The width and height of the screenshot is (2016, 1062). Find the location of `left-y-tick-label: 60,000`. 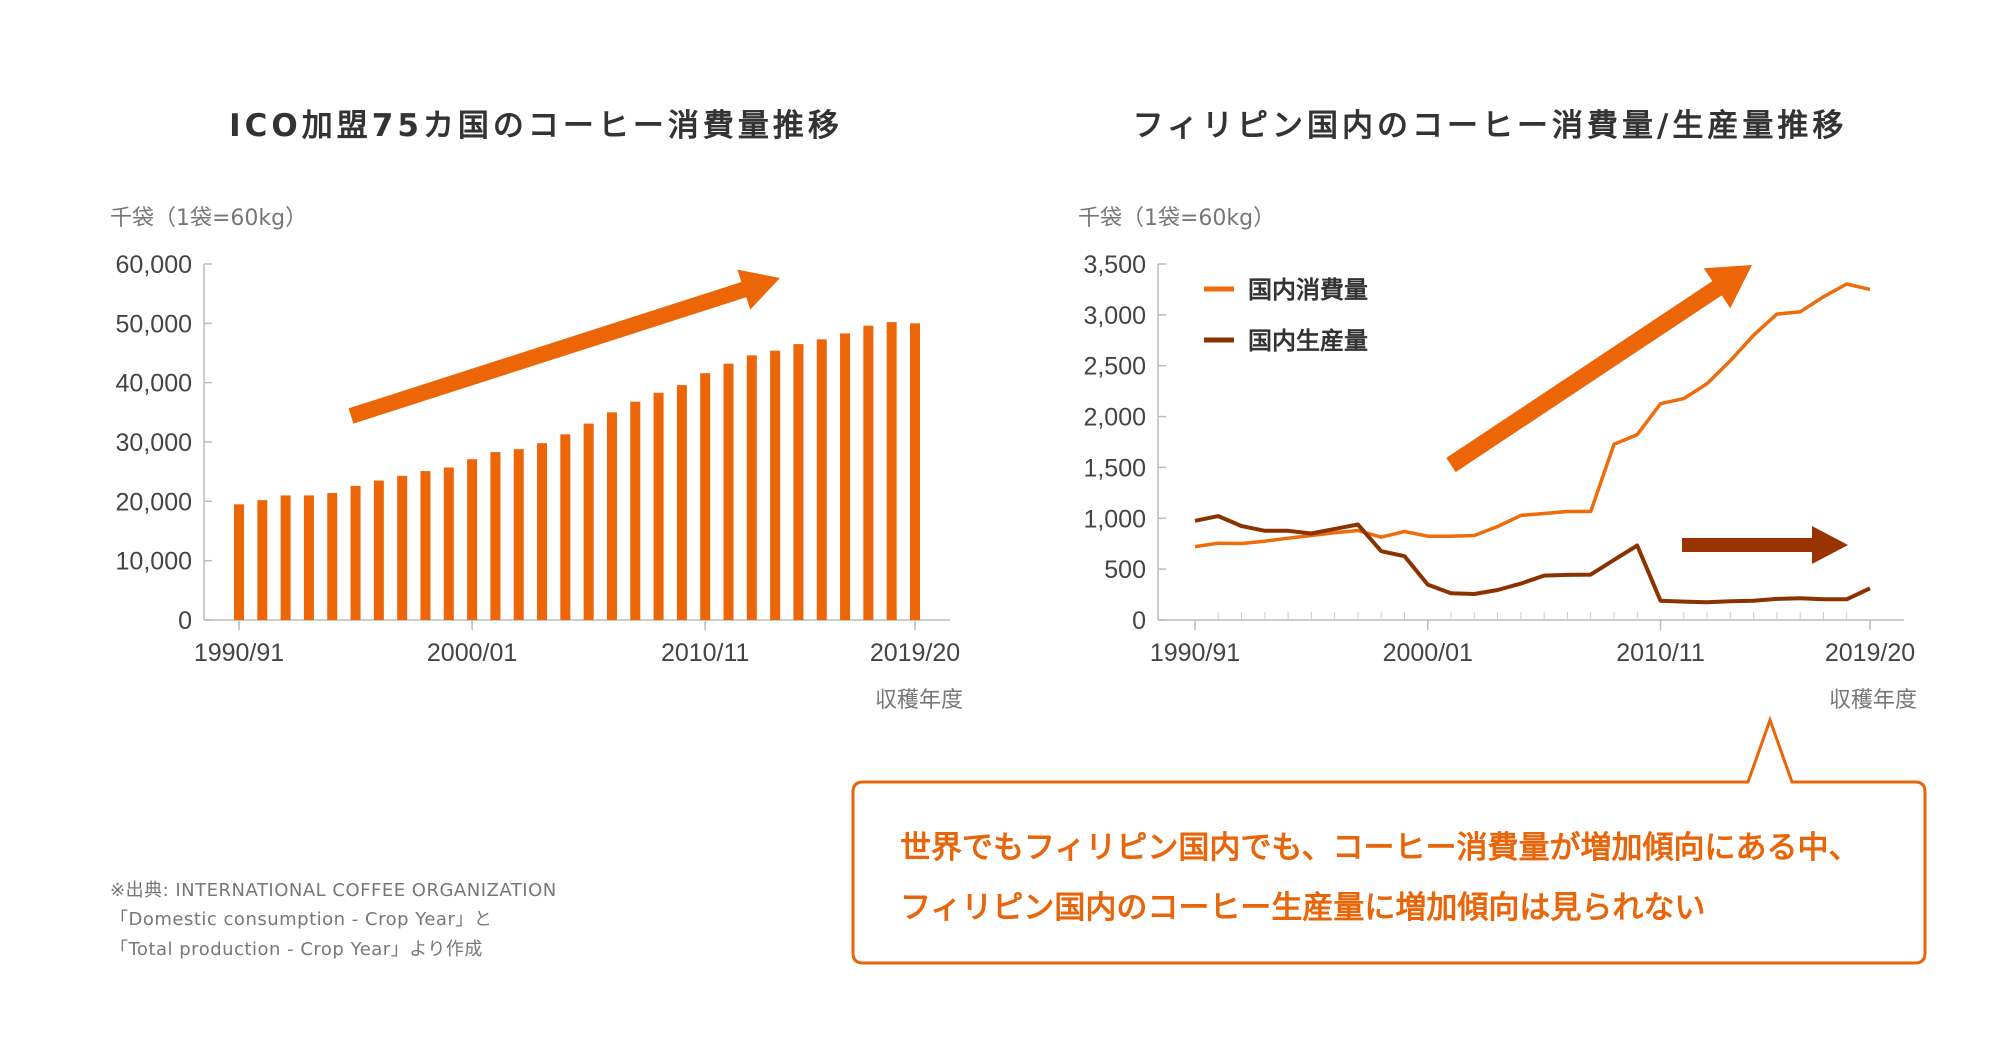

left-y-tick-label: 60,000 is located at coordinates (154, 265).